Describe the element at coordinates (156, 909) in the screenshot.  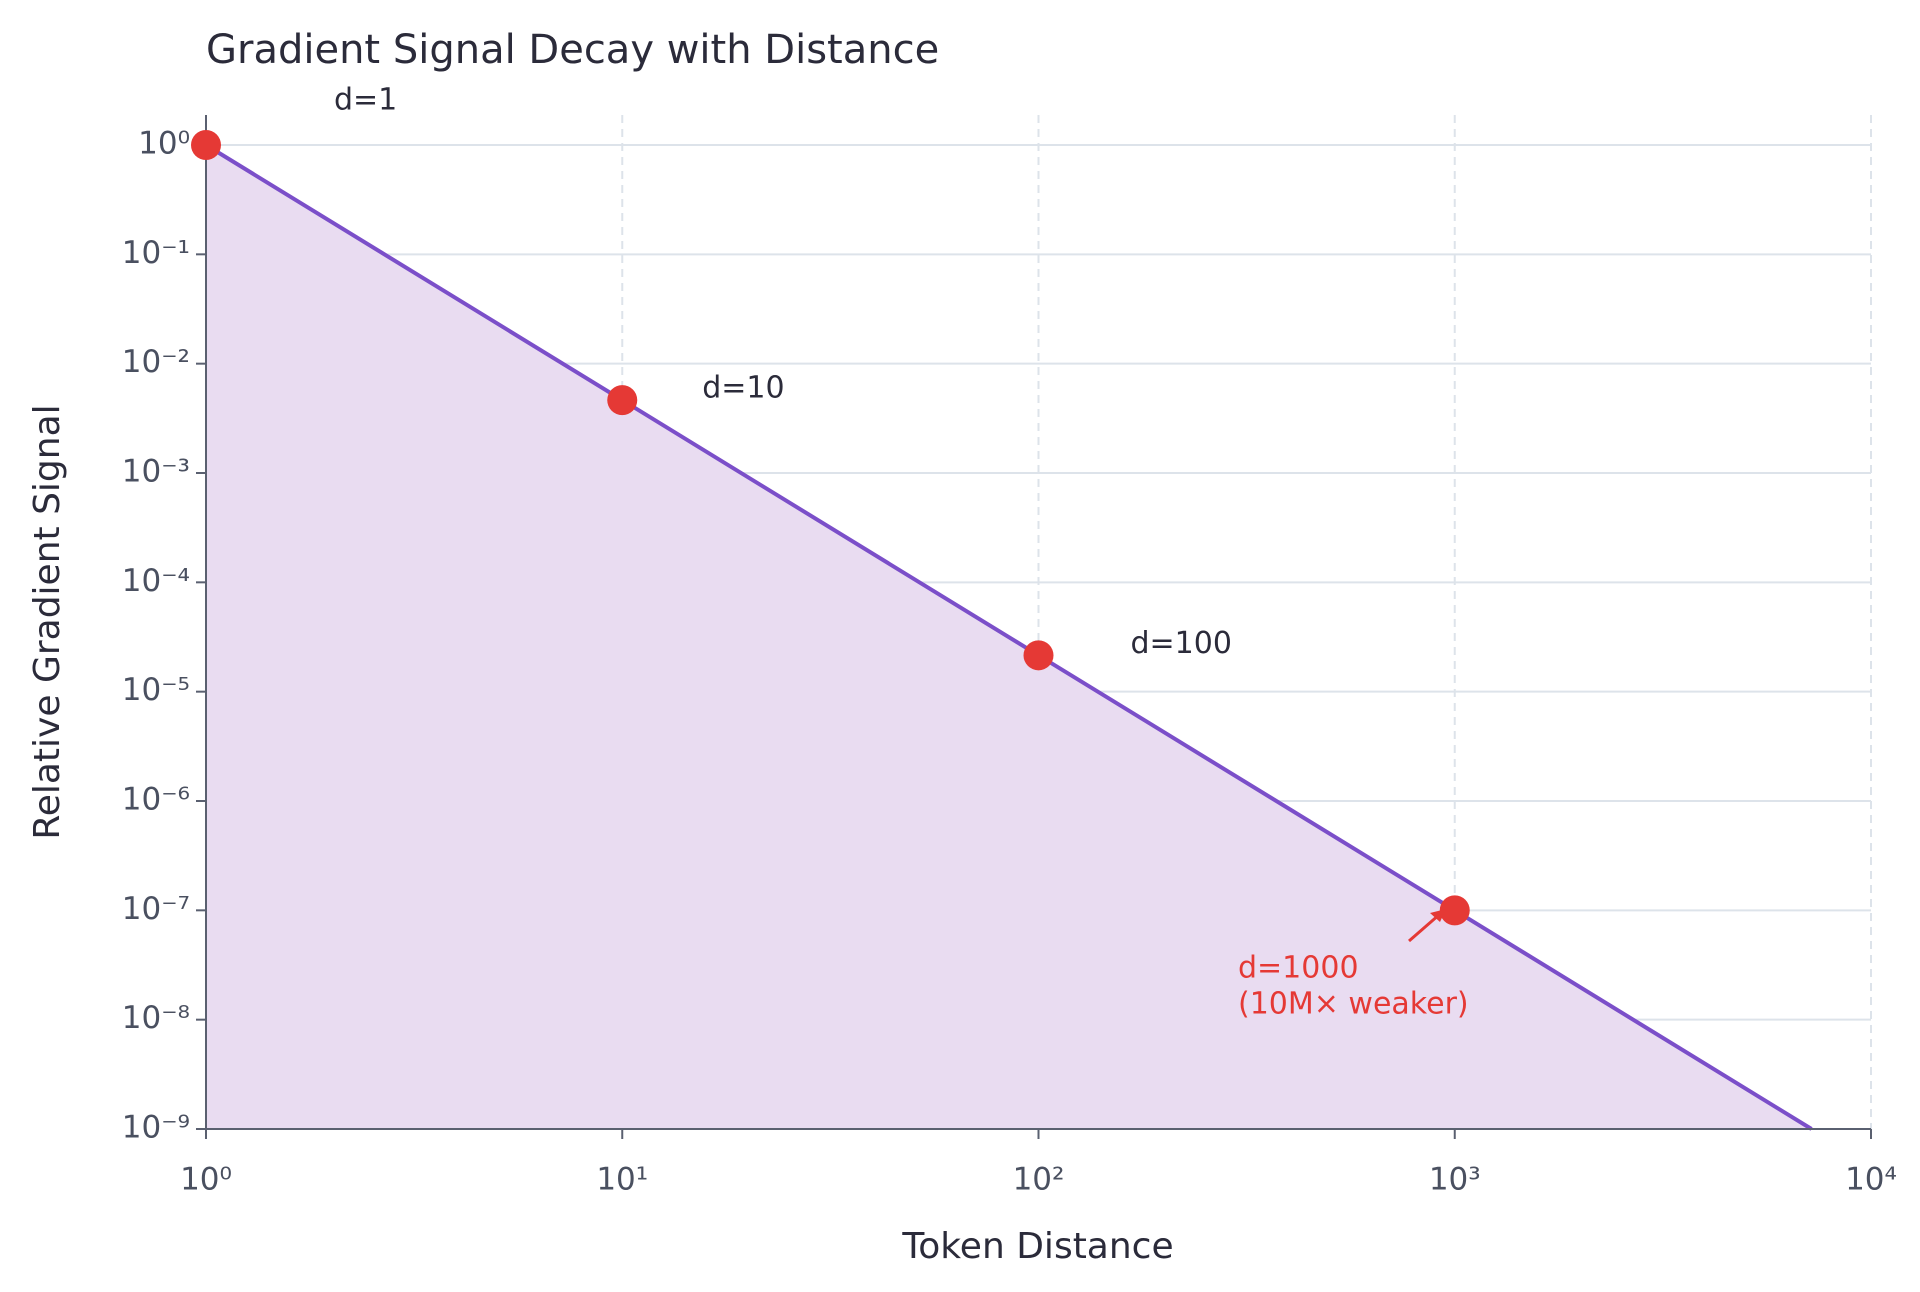
I see `y-tick-label: 10⁻⁷` at that location.